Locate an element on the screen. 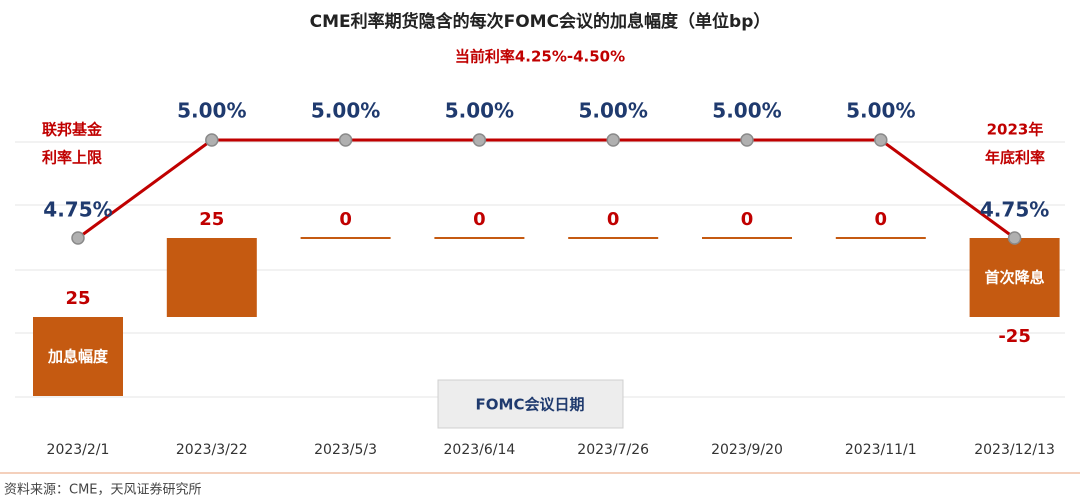 Image resolution: width=1080 pixels, height=504 pixels. x-tick-label: 2023/5/3 is located at coordinates (345, 450).